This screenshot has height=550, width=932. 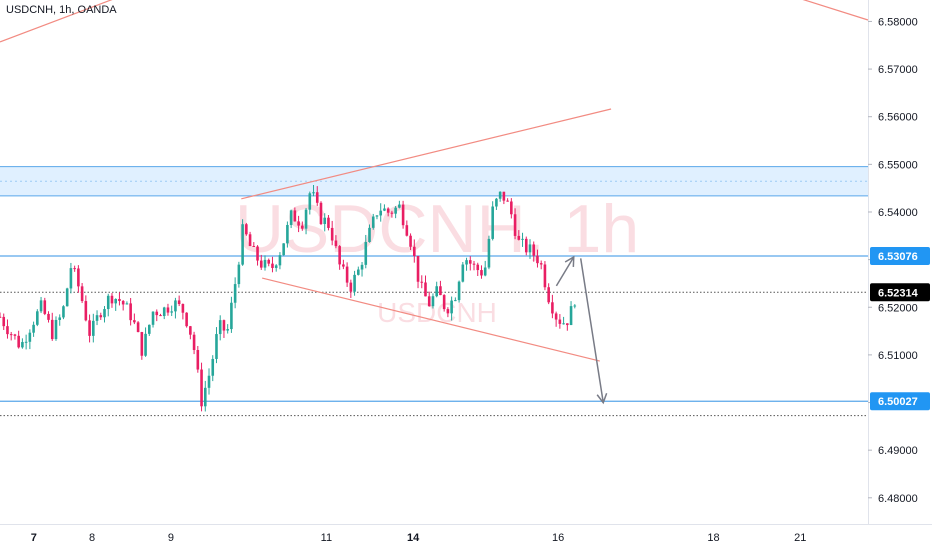 I want to click on price-tick-label: 6.55000, so click(x=898, y=165).